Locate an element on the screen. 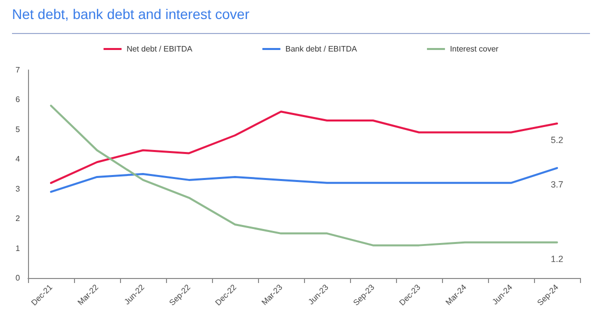 The height and width of the screenshot is (320, 602). y-tick-label: 6 is located at coordinates (18, 99).